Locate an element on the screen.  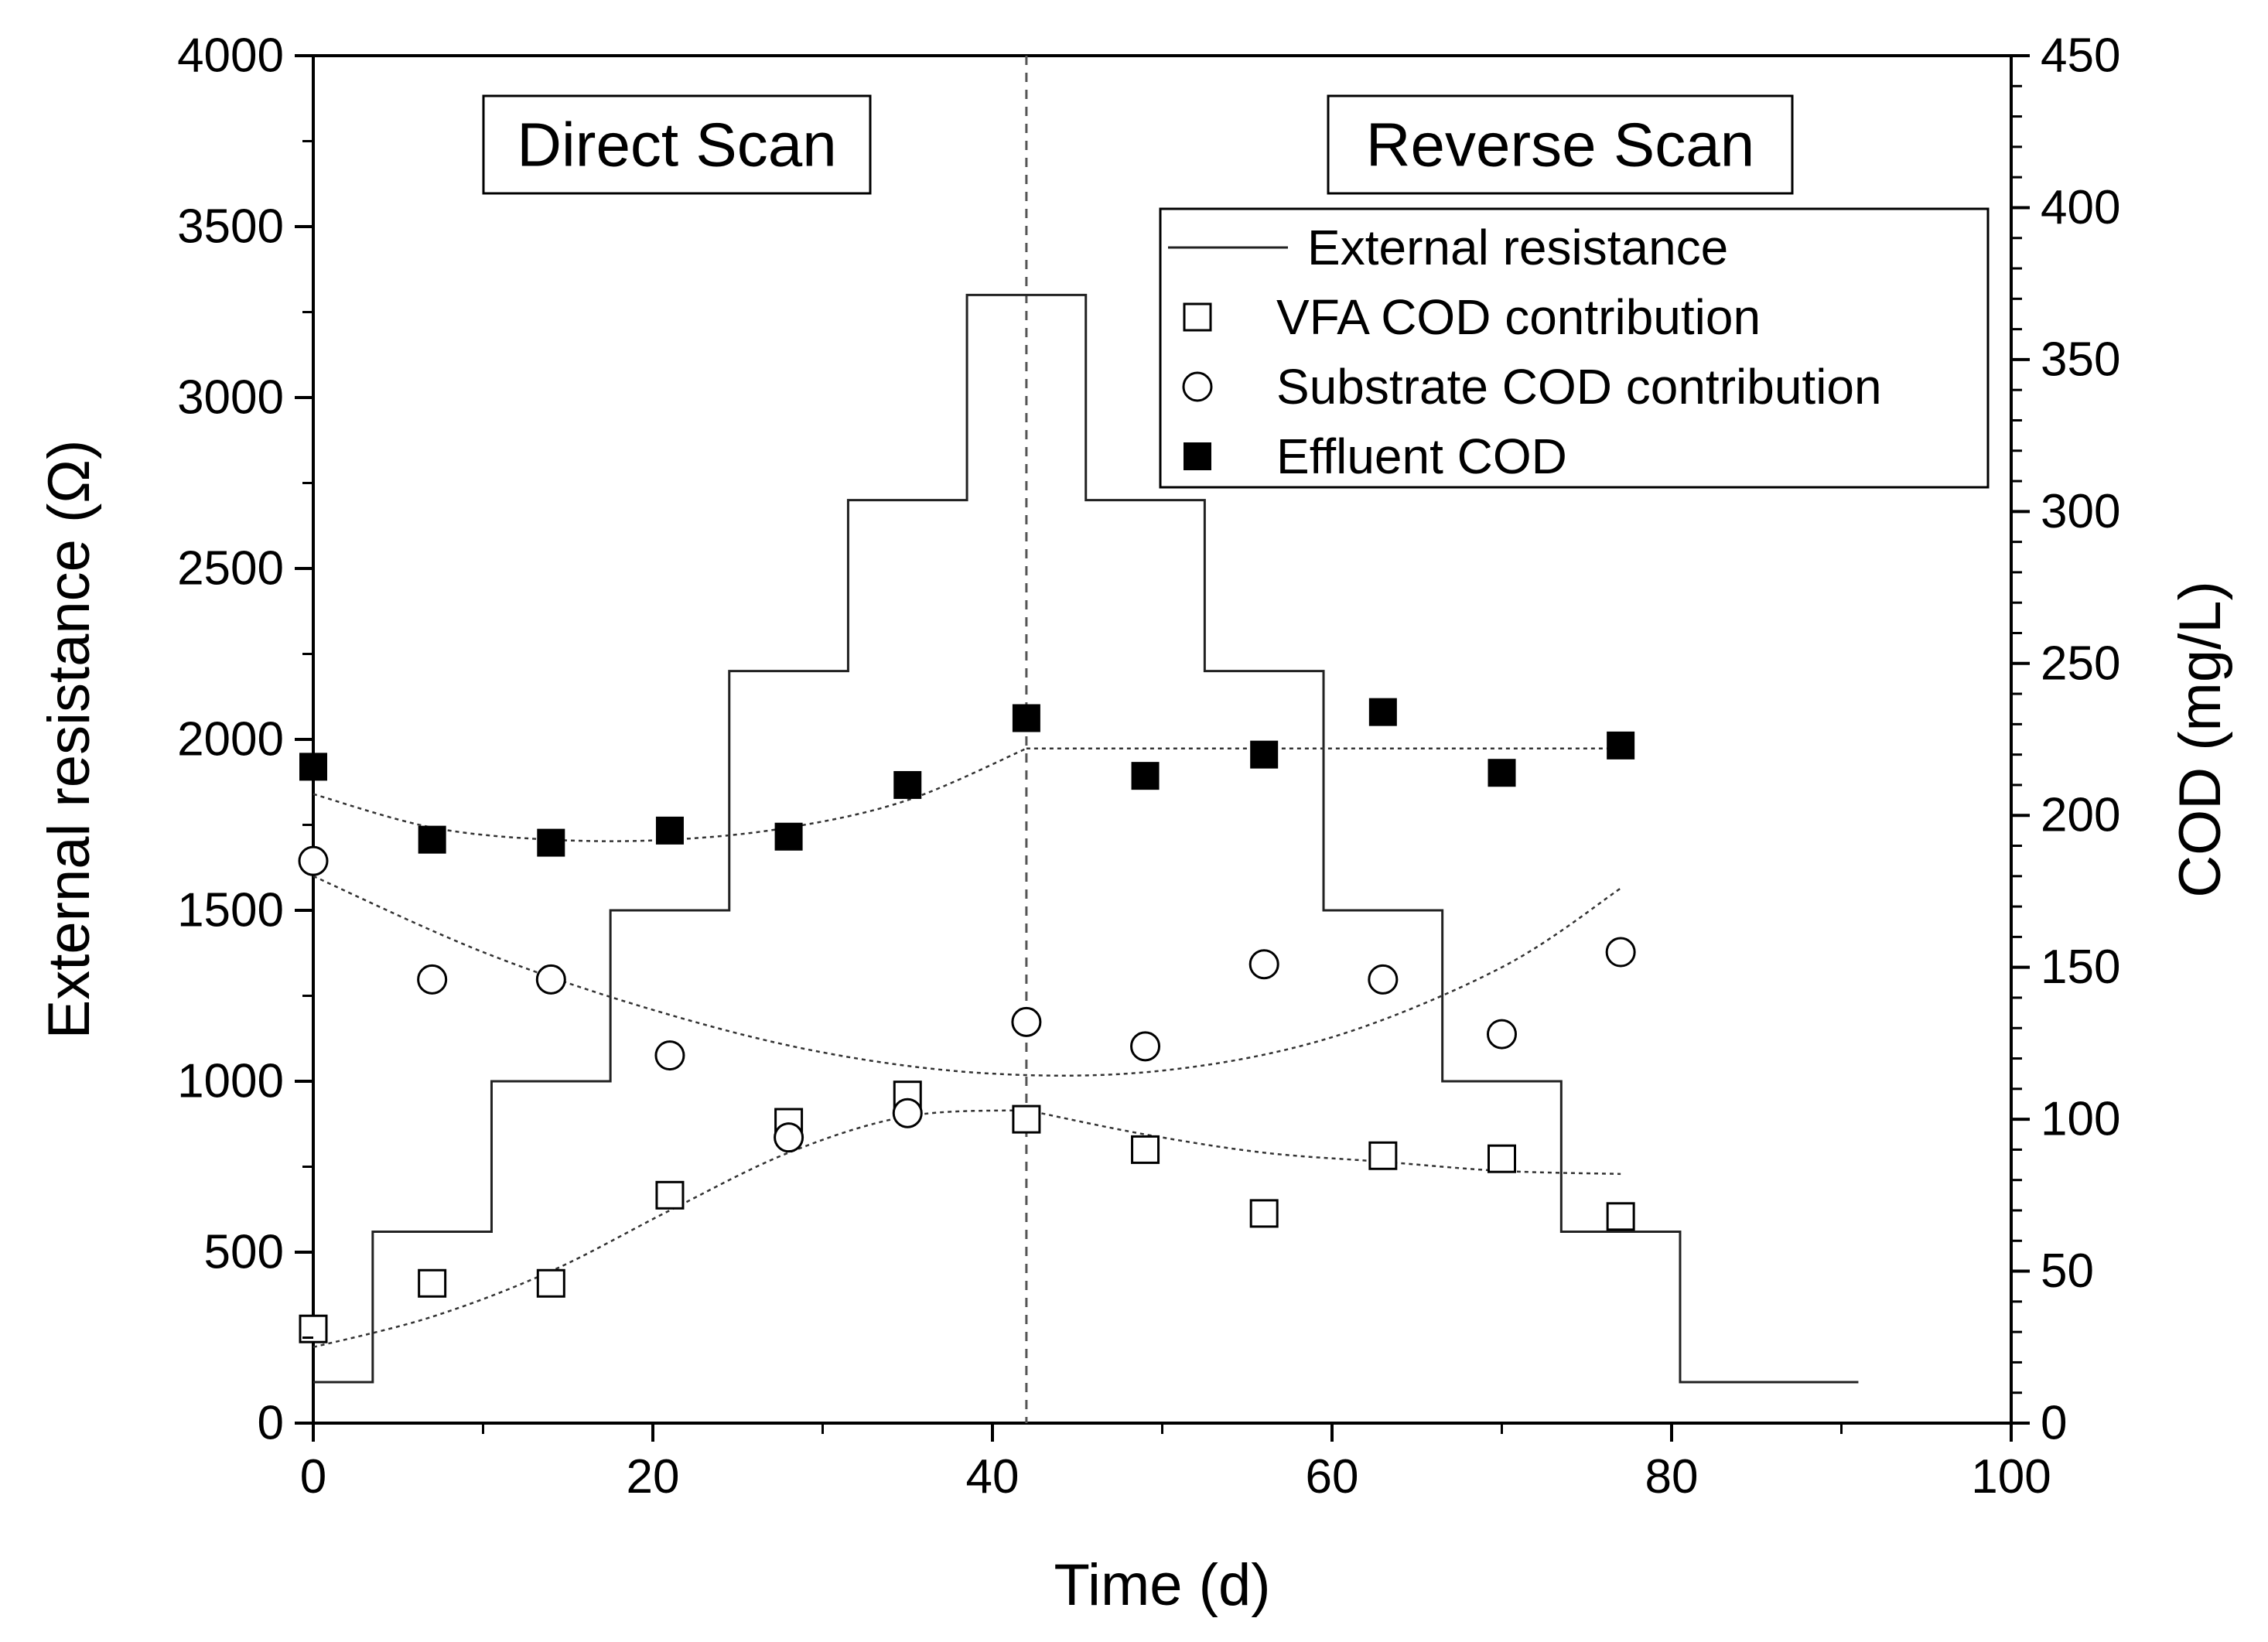
annotation-reverse-scan: Reverse Scan is located at coordinates (1560, 144).